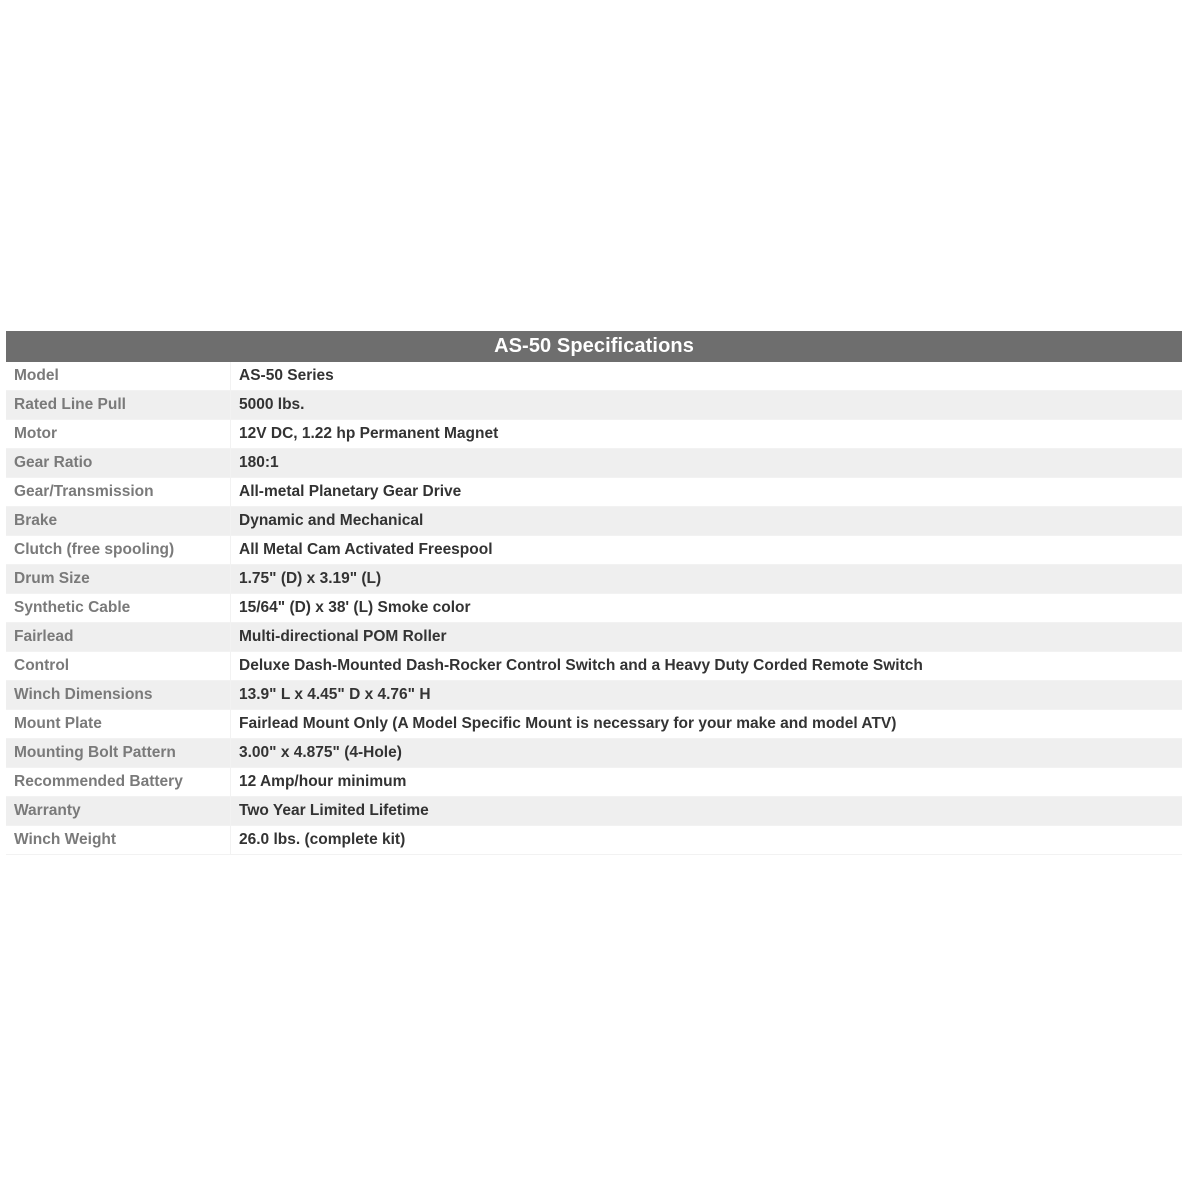 Image resolution: width=1188 pixels, height=1188 pixels. Describe the element at coordinates (706, 608) in the screenshot. I see `spec-value-cell: 15/64" (D) x 38' (L) Smoke color` at that location.